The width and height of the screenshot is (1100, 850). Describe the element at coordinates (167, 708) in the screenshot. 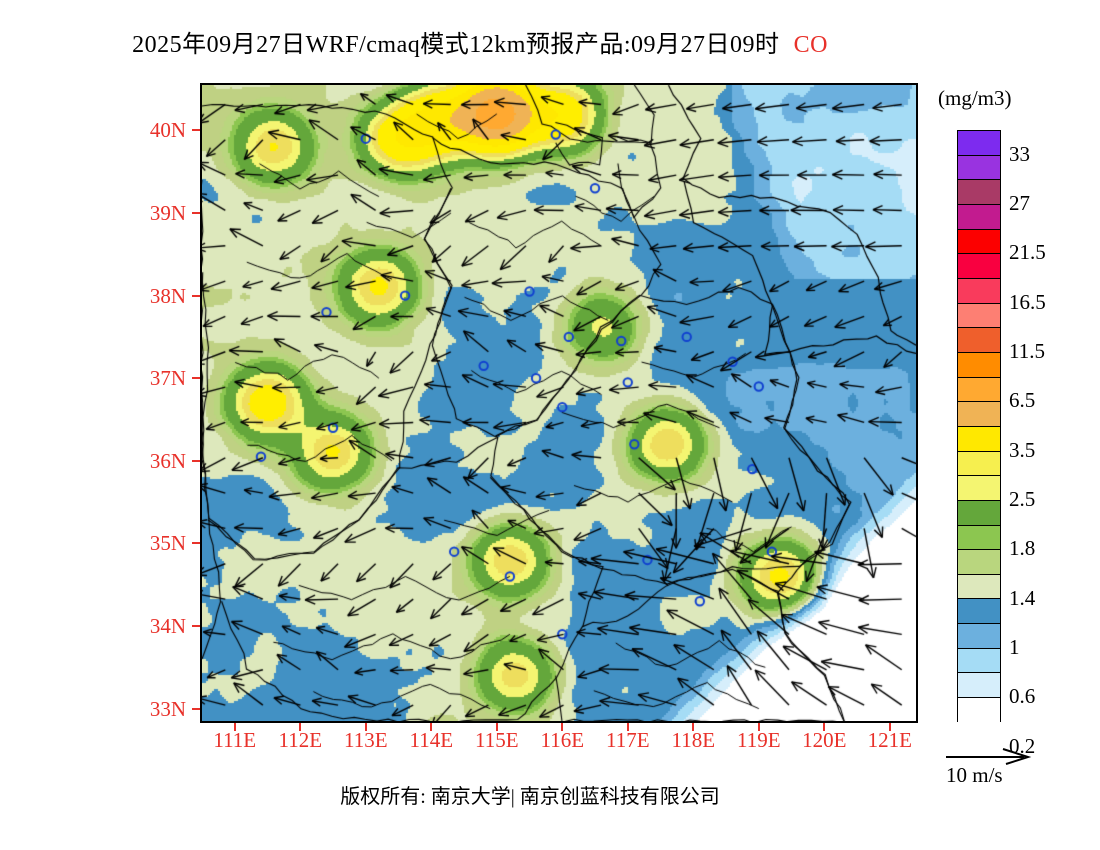

I see `y-axis-tick-33N: 33N` at that location.